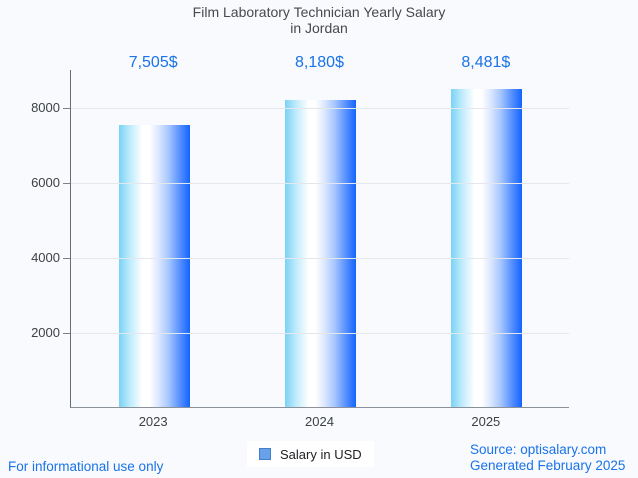 The width and height of the screenshot is (638, 478). Describe the element at coordinates (153, 421) in the screenshot. I see `x-label-2023: 2023` at that location.